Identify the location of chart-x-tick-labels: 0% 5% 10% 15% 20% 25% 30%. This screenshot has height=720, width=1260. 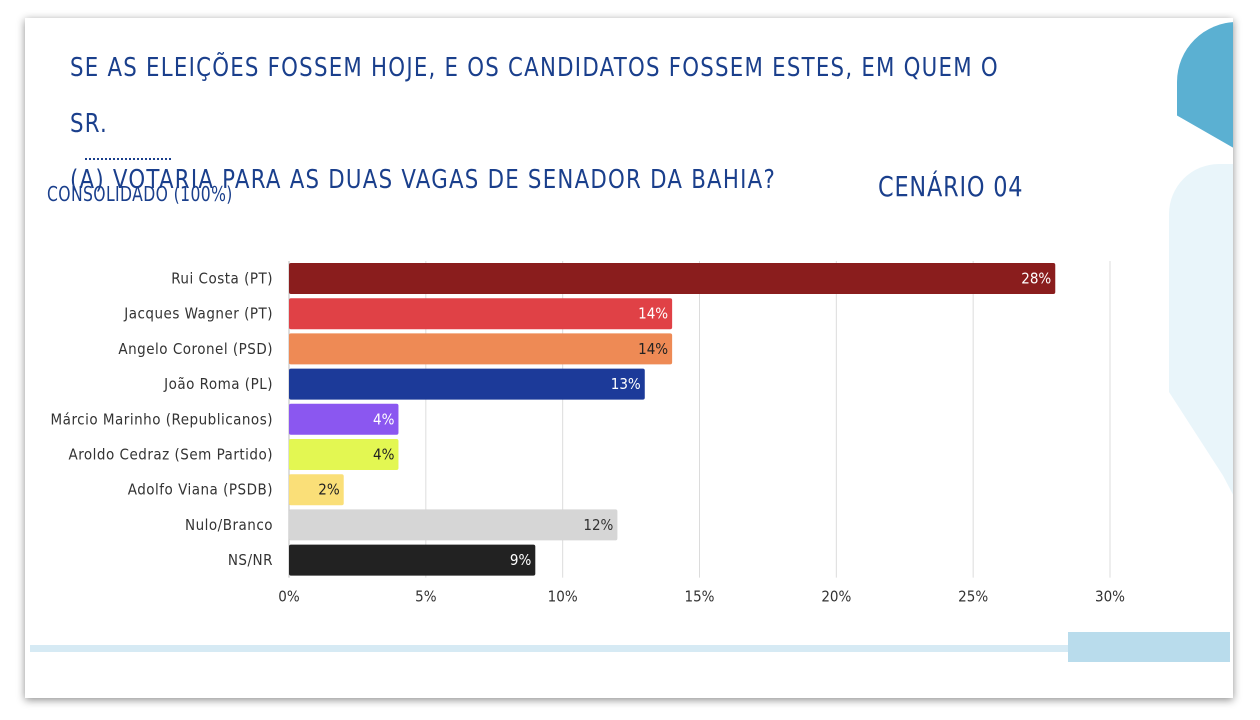
(701, 597).